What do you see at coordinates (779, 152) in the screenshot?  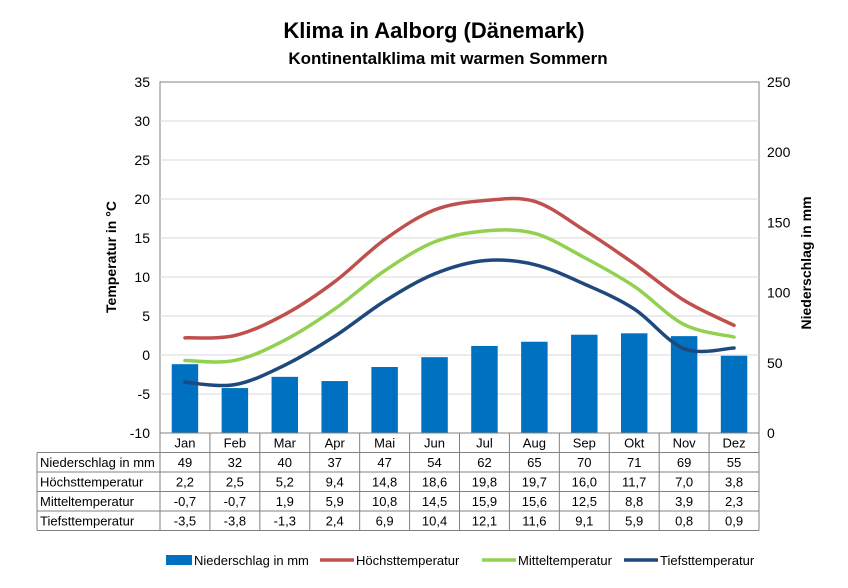 I see `right-tick-label: 200` at bounding box center [779, 152].